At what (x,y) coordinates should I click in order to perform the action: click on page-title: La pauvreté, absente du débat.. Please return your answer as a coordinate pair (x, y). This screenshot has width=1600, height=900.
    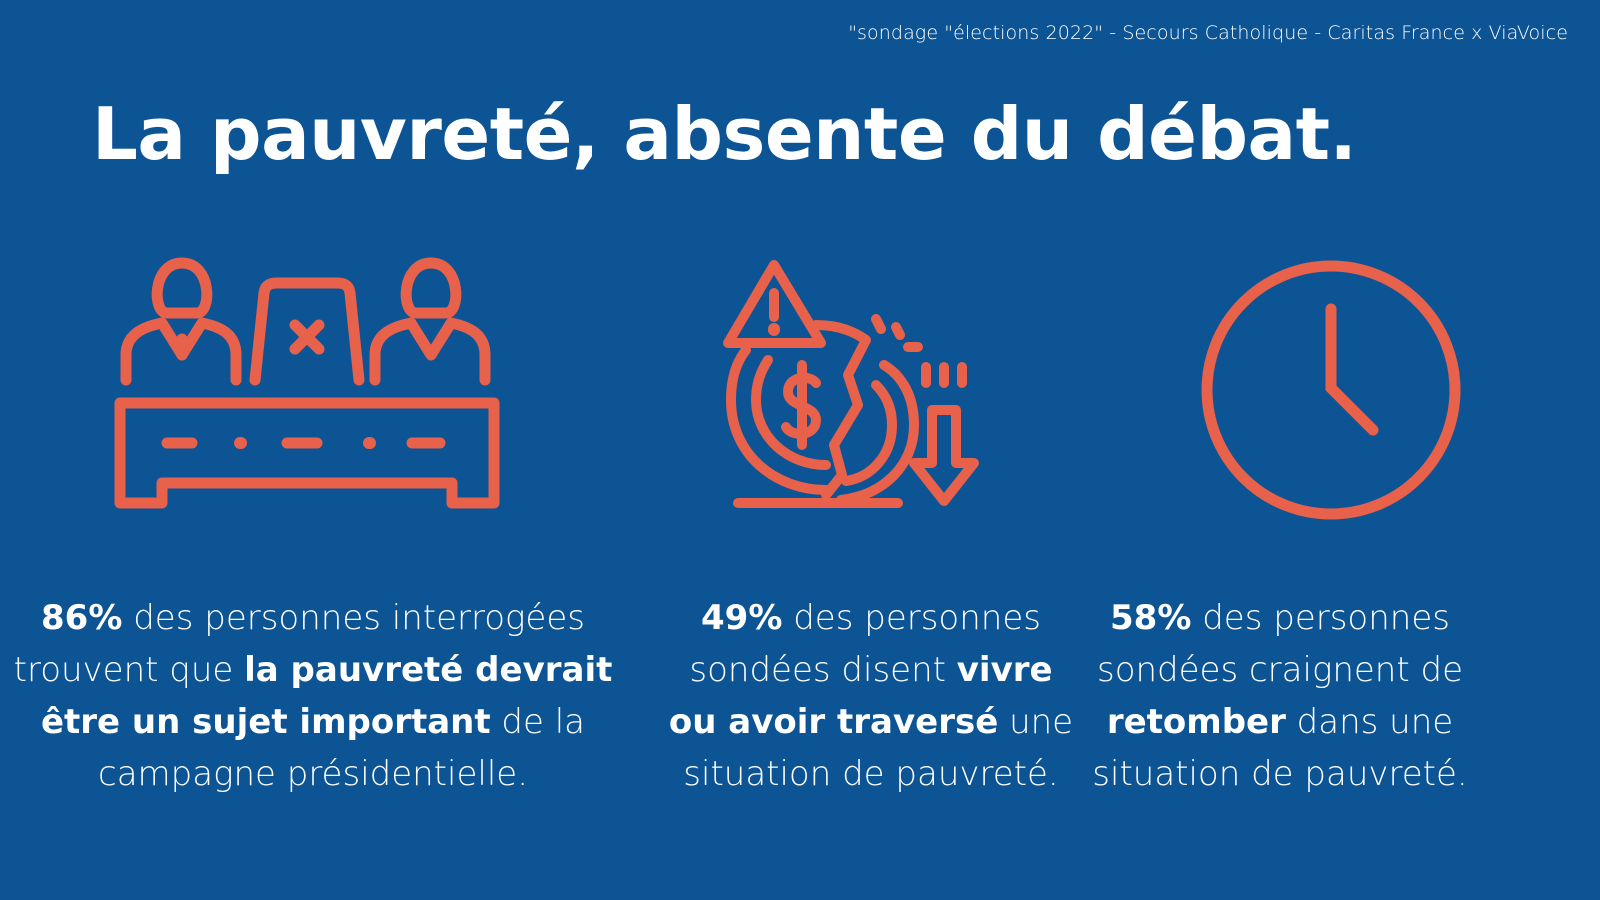
    Looking at the image, I should click on (724, 134).